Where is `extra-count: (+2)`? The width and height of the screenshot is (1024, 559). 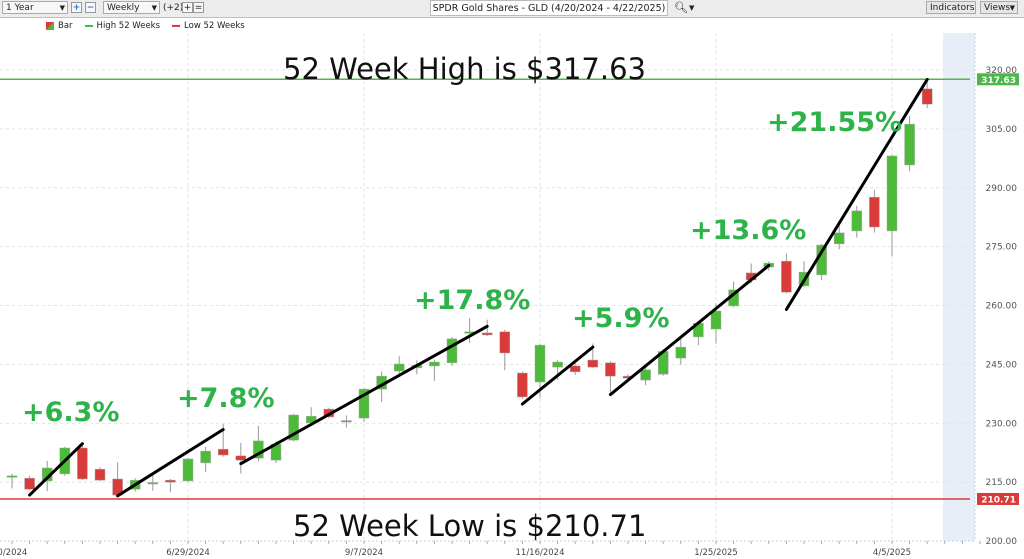 extra-count: (+2) is located at coordinates (173, 8).